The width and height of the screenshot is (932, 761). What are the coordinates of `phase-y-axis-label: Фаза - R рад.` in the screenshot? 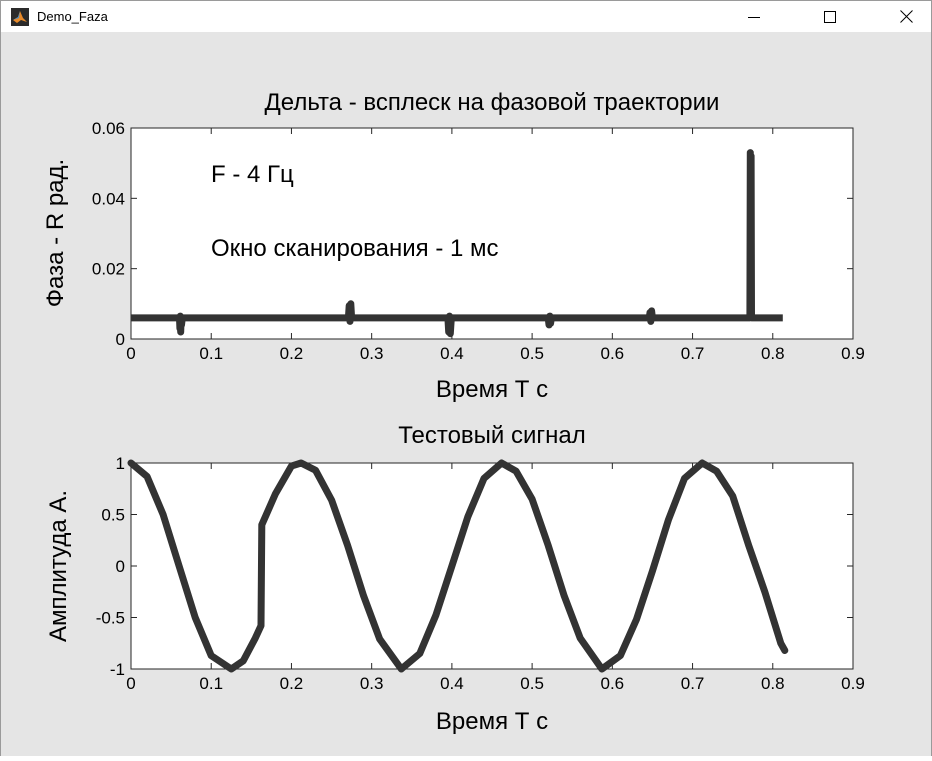 It's located at (55, 233).